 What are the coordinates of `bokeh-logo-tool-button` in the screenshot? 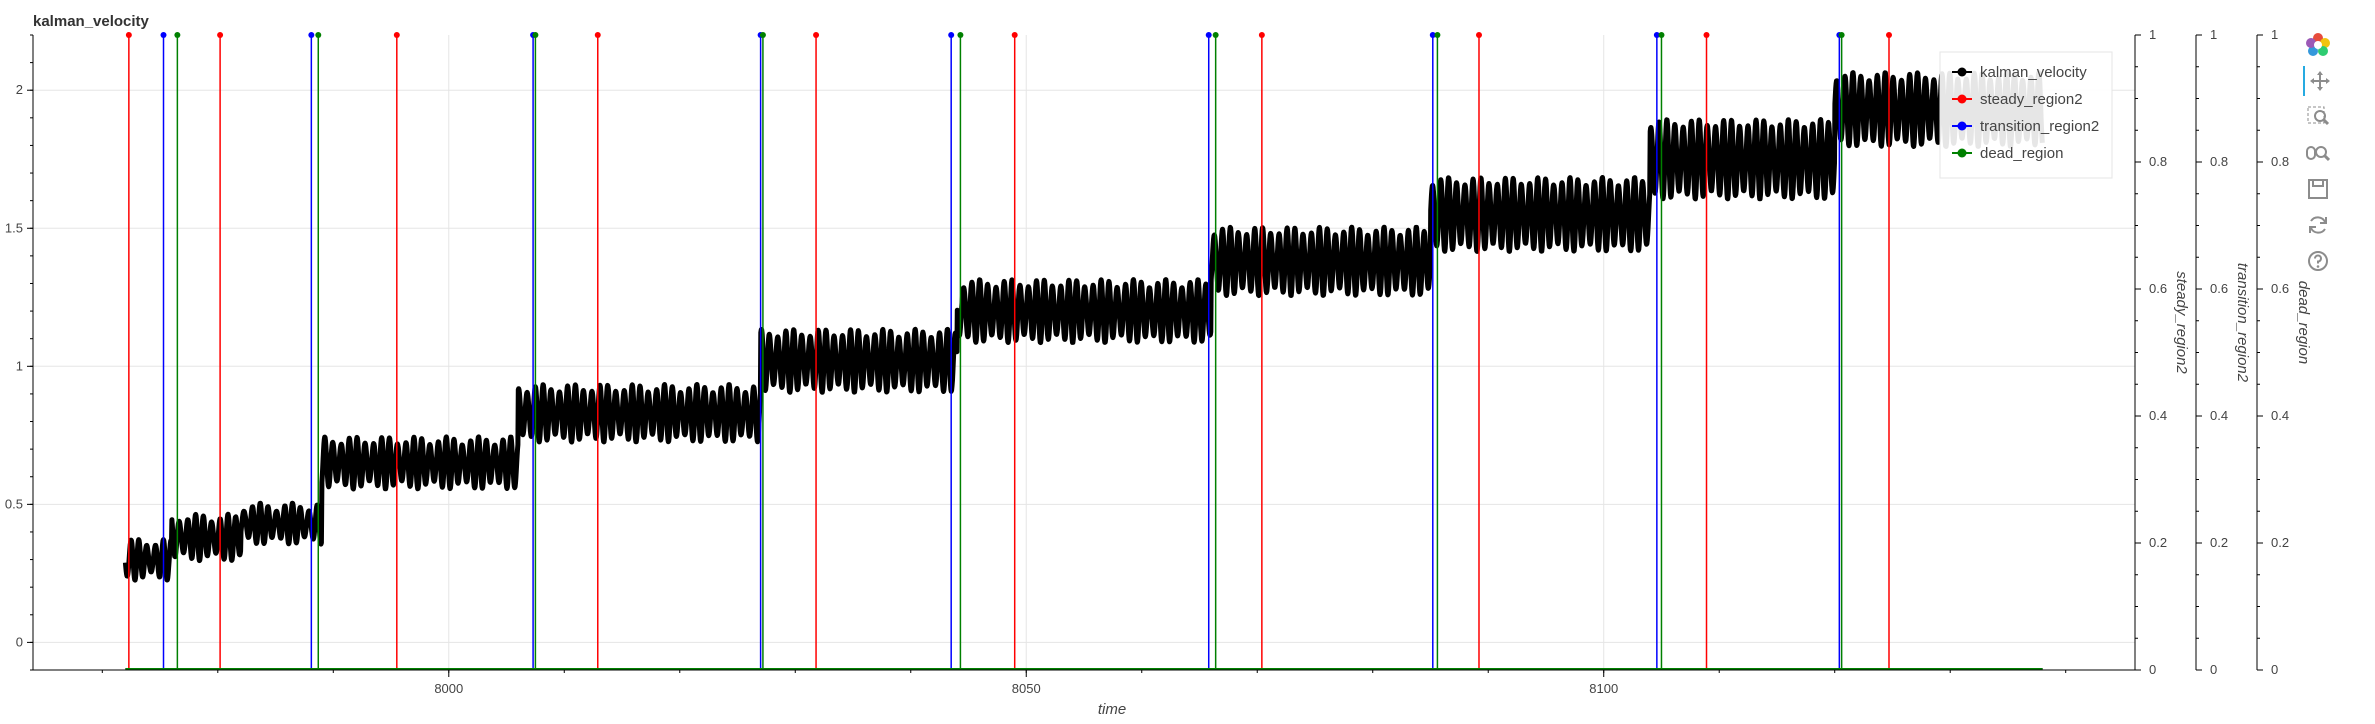 It's located at (2318, 45).